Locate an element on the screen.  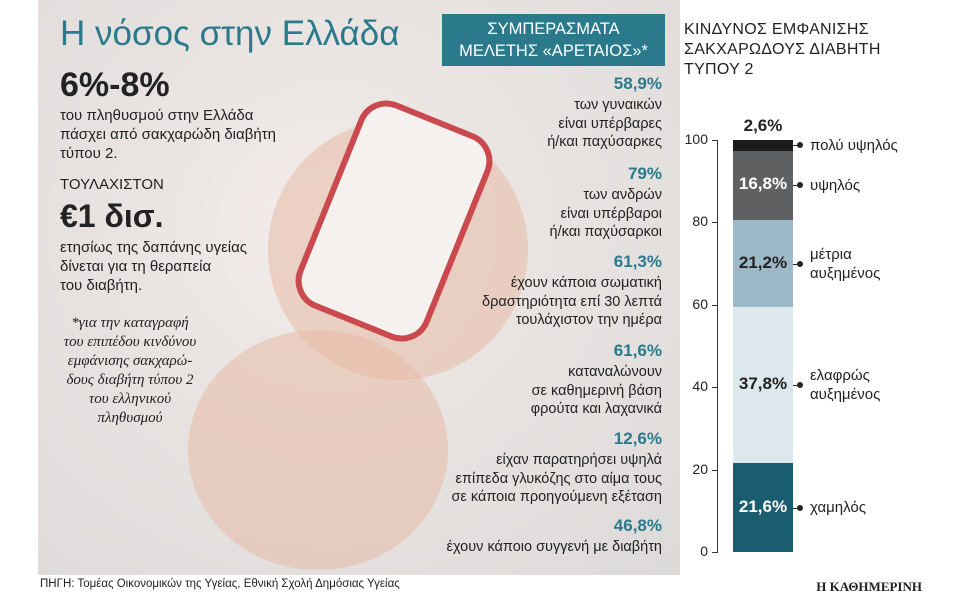
y-tick-label: 60 is located at coordinates (700, 303).